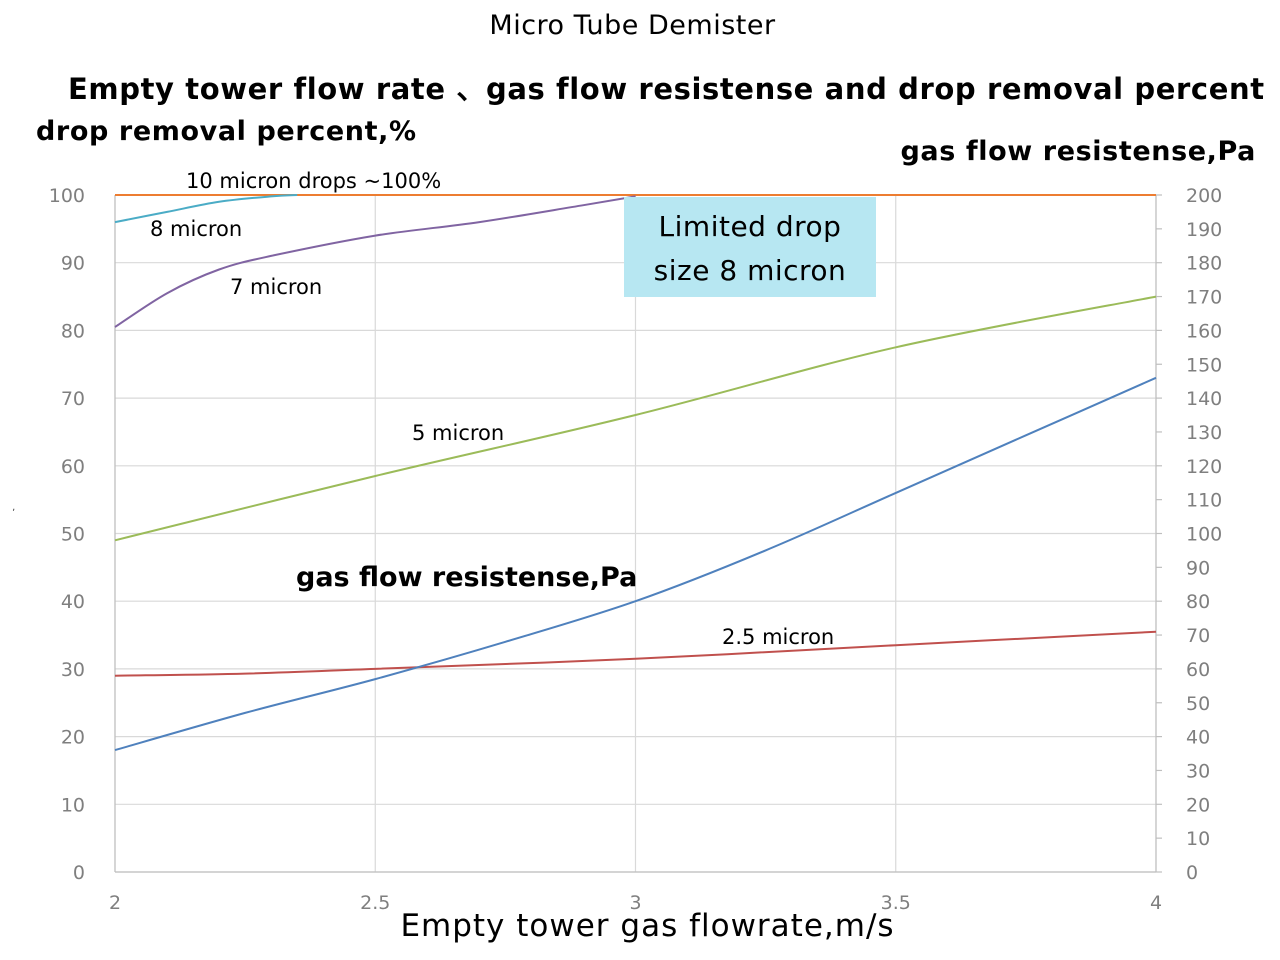 Image resolution: width=1280 pixels, height=960 pixels. What do you see at coordinates (115, 903) in the screenshot?
I see `x-tick-label-2: 2` at bounding box center [115, 903].